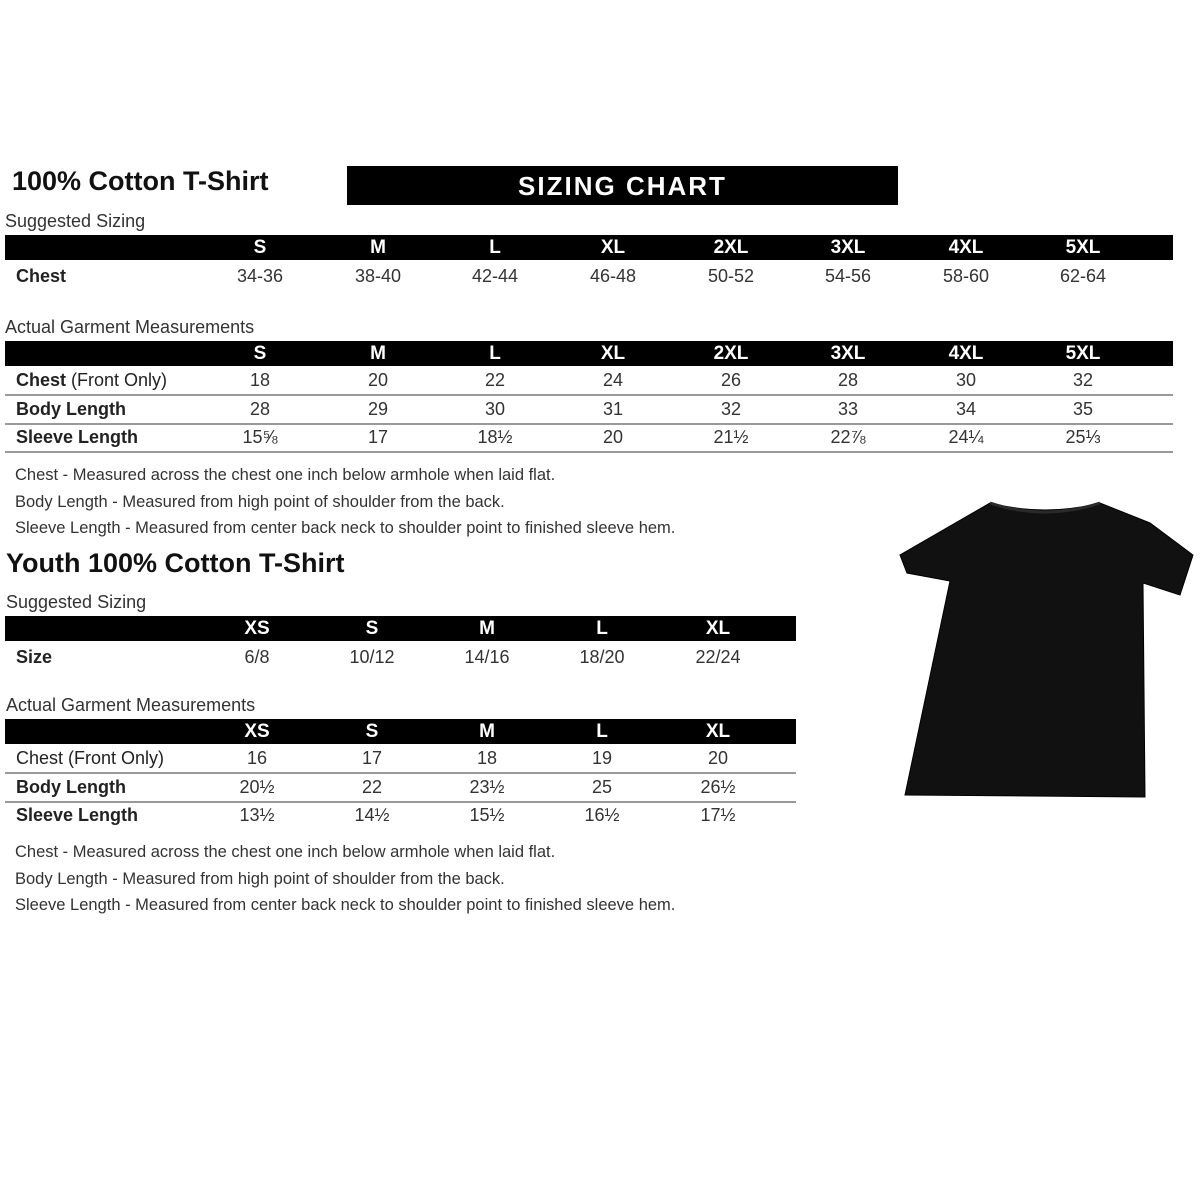  I want to click on table-cell: 26, so click(731, 380).